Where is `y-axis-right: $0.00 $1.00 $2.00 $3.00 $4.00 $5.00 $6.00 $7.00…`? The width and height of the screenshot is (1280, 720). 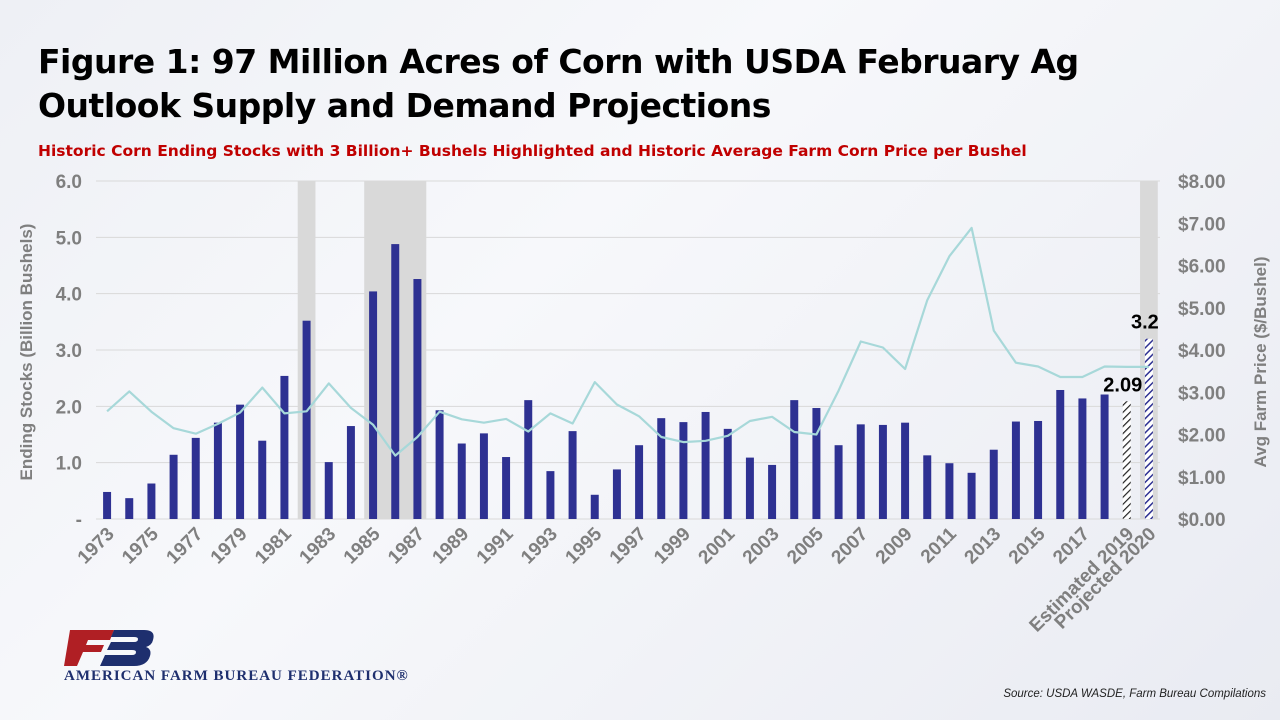 y-axis-right: $0.00 $1.00 $2.00 $3.00 $4.00 $5.00 $6.00 $7.00… is located at coordinates (1202, 351).